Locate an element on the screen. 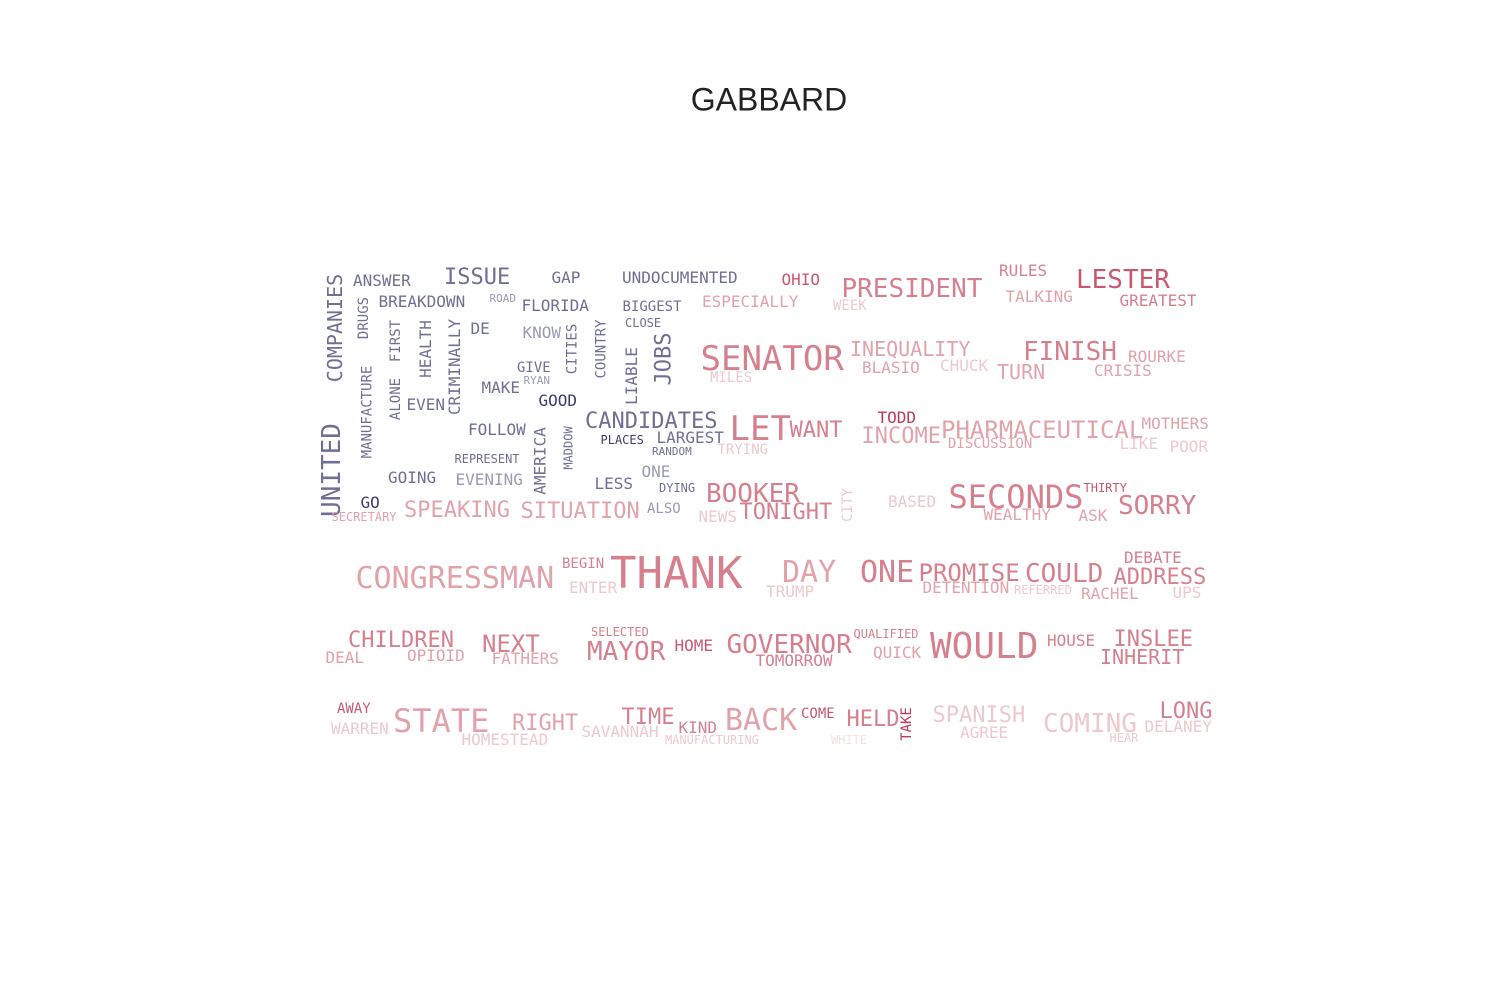  word-based: BASED is located at coordinates (912, 501).